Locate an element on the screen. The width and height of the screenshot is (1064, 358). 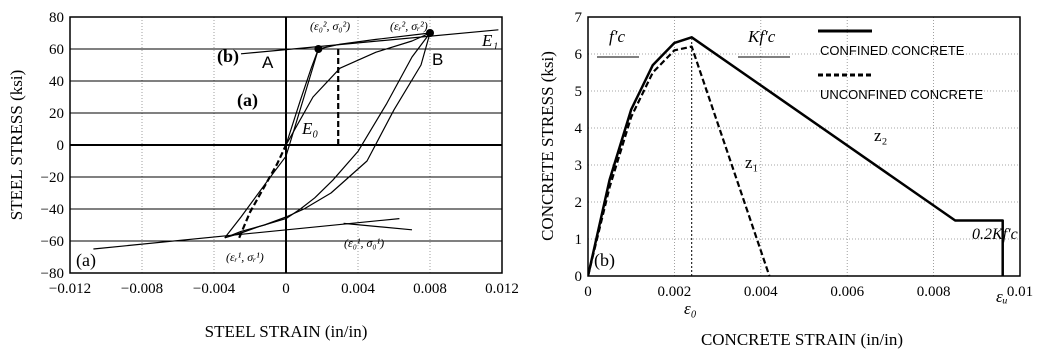
label-E0: E₀ is located at coordinates (309, 128).